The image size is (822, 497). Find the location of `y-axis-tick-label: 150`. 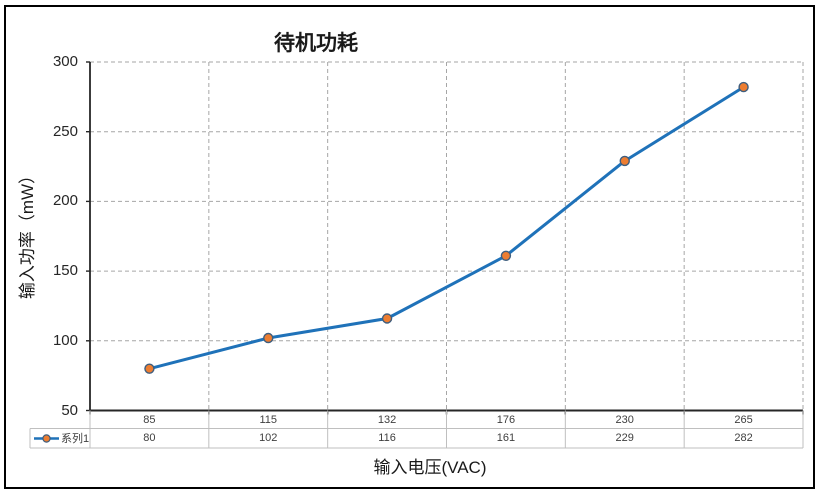

y-axis-tick-label: 150 is located at coordinates (65, 271).